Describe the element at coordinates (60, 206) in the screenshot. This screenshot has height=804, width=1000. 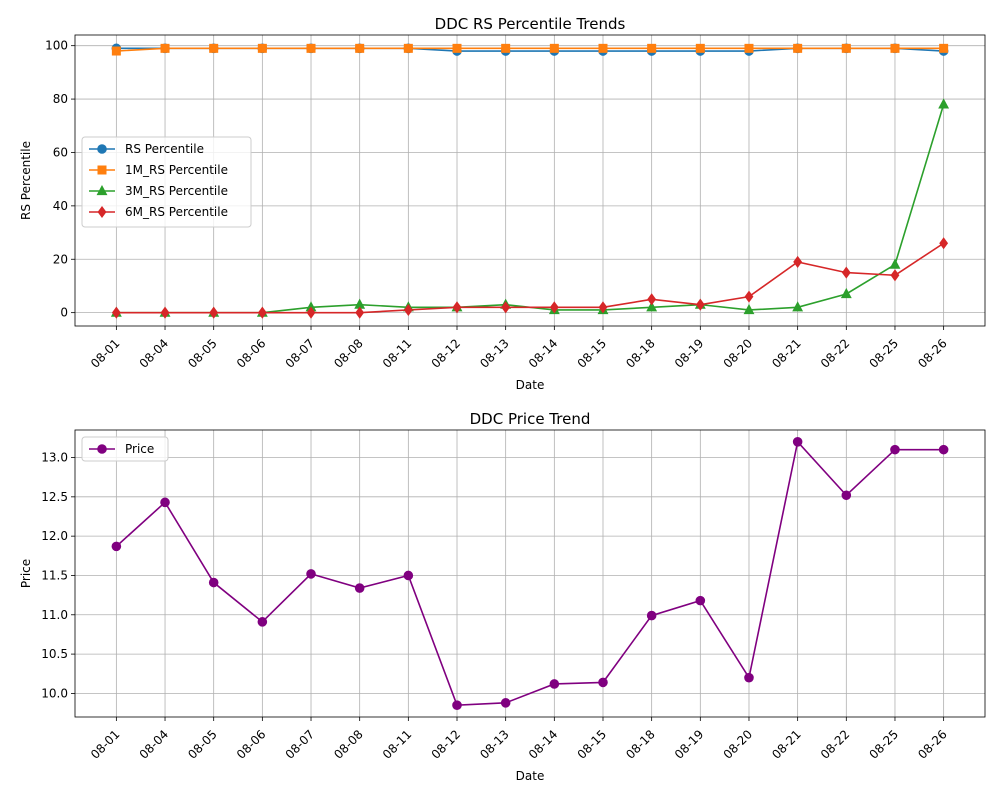
I see `y-tick-label: 40` at that location.